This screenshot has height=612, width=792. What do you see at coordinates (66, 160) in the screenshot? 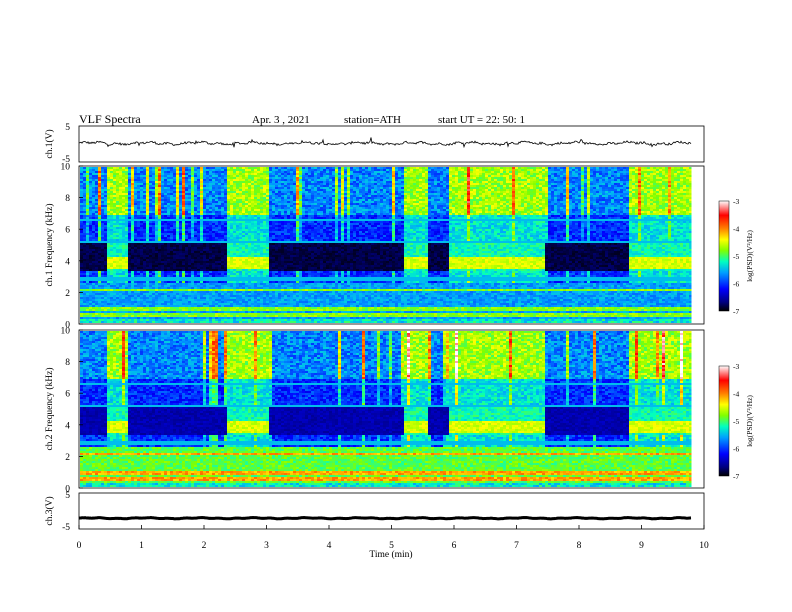
I see `ch1-ytick-bottom: -5` at bounding box center [66, 160].